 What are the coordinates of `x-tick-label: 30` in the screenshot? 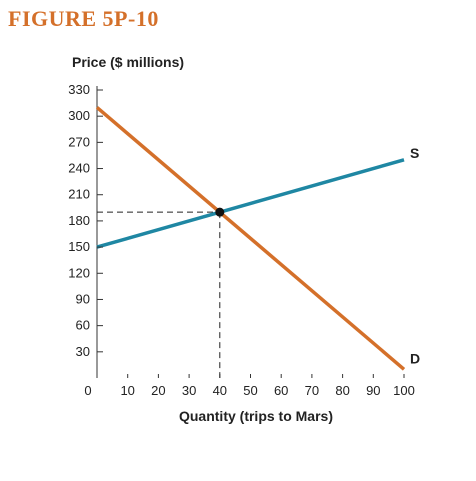 It's located at (189, 390).